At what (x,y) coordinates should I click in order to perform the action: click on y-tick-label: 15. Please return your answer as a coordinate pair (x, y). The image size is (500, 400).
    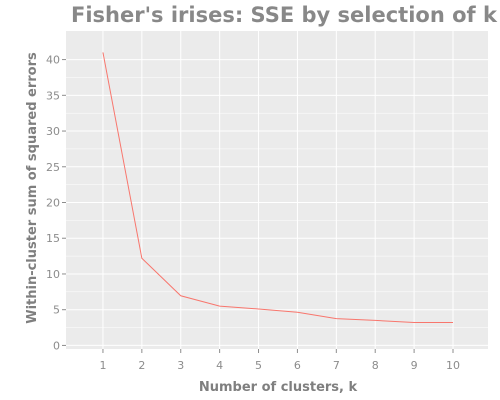
    Looking at the image, I should click on (53, 238).